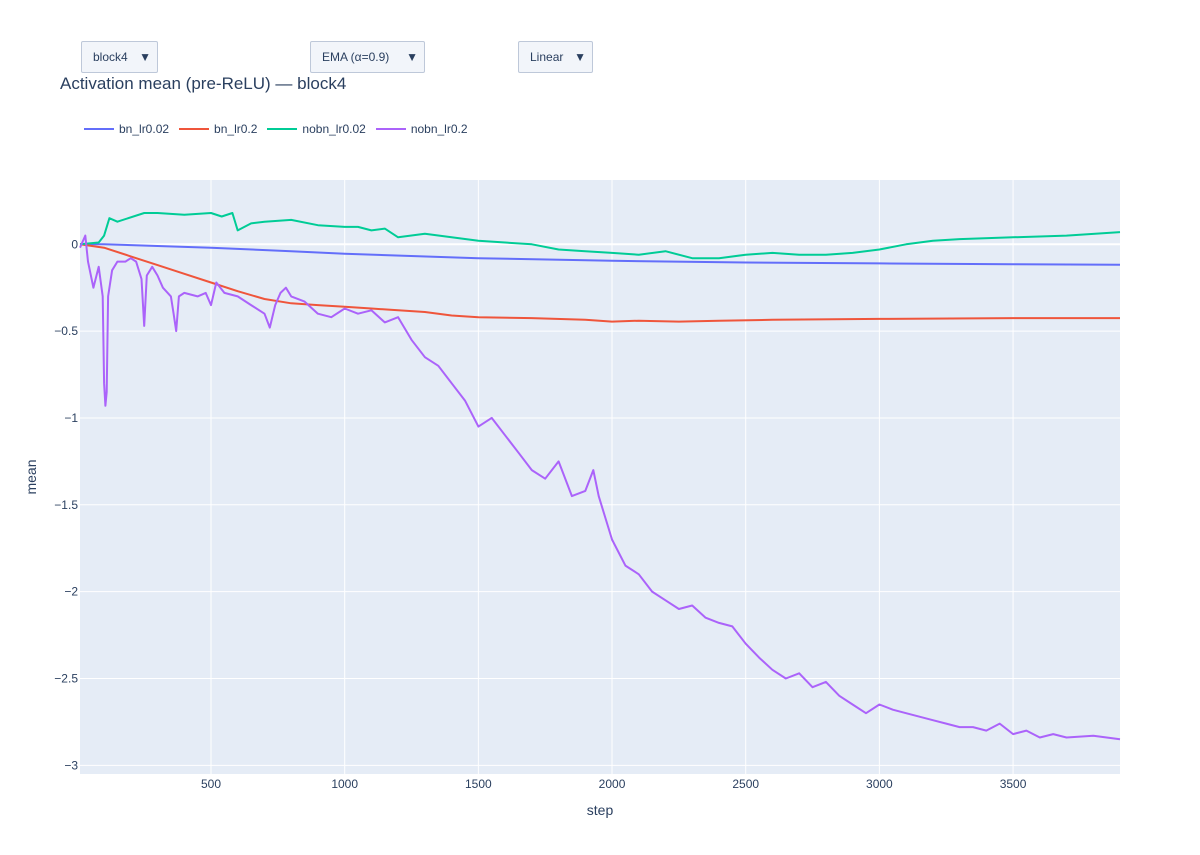 The height and width of the screenshot is (855, 1200). What do you see at coordinates (334, 129) in the screenshot?
I see `legend-label: nobn_lr0.02` at bounding box center [334, 129].